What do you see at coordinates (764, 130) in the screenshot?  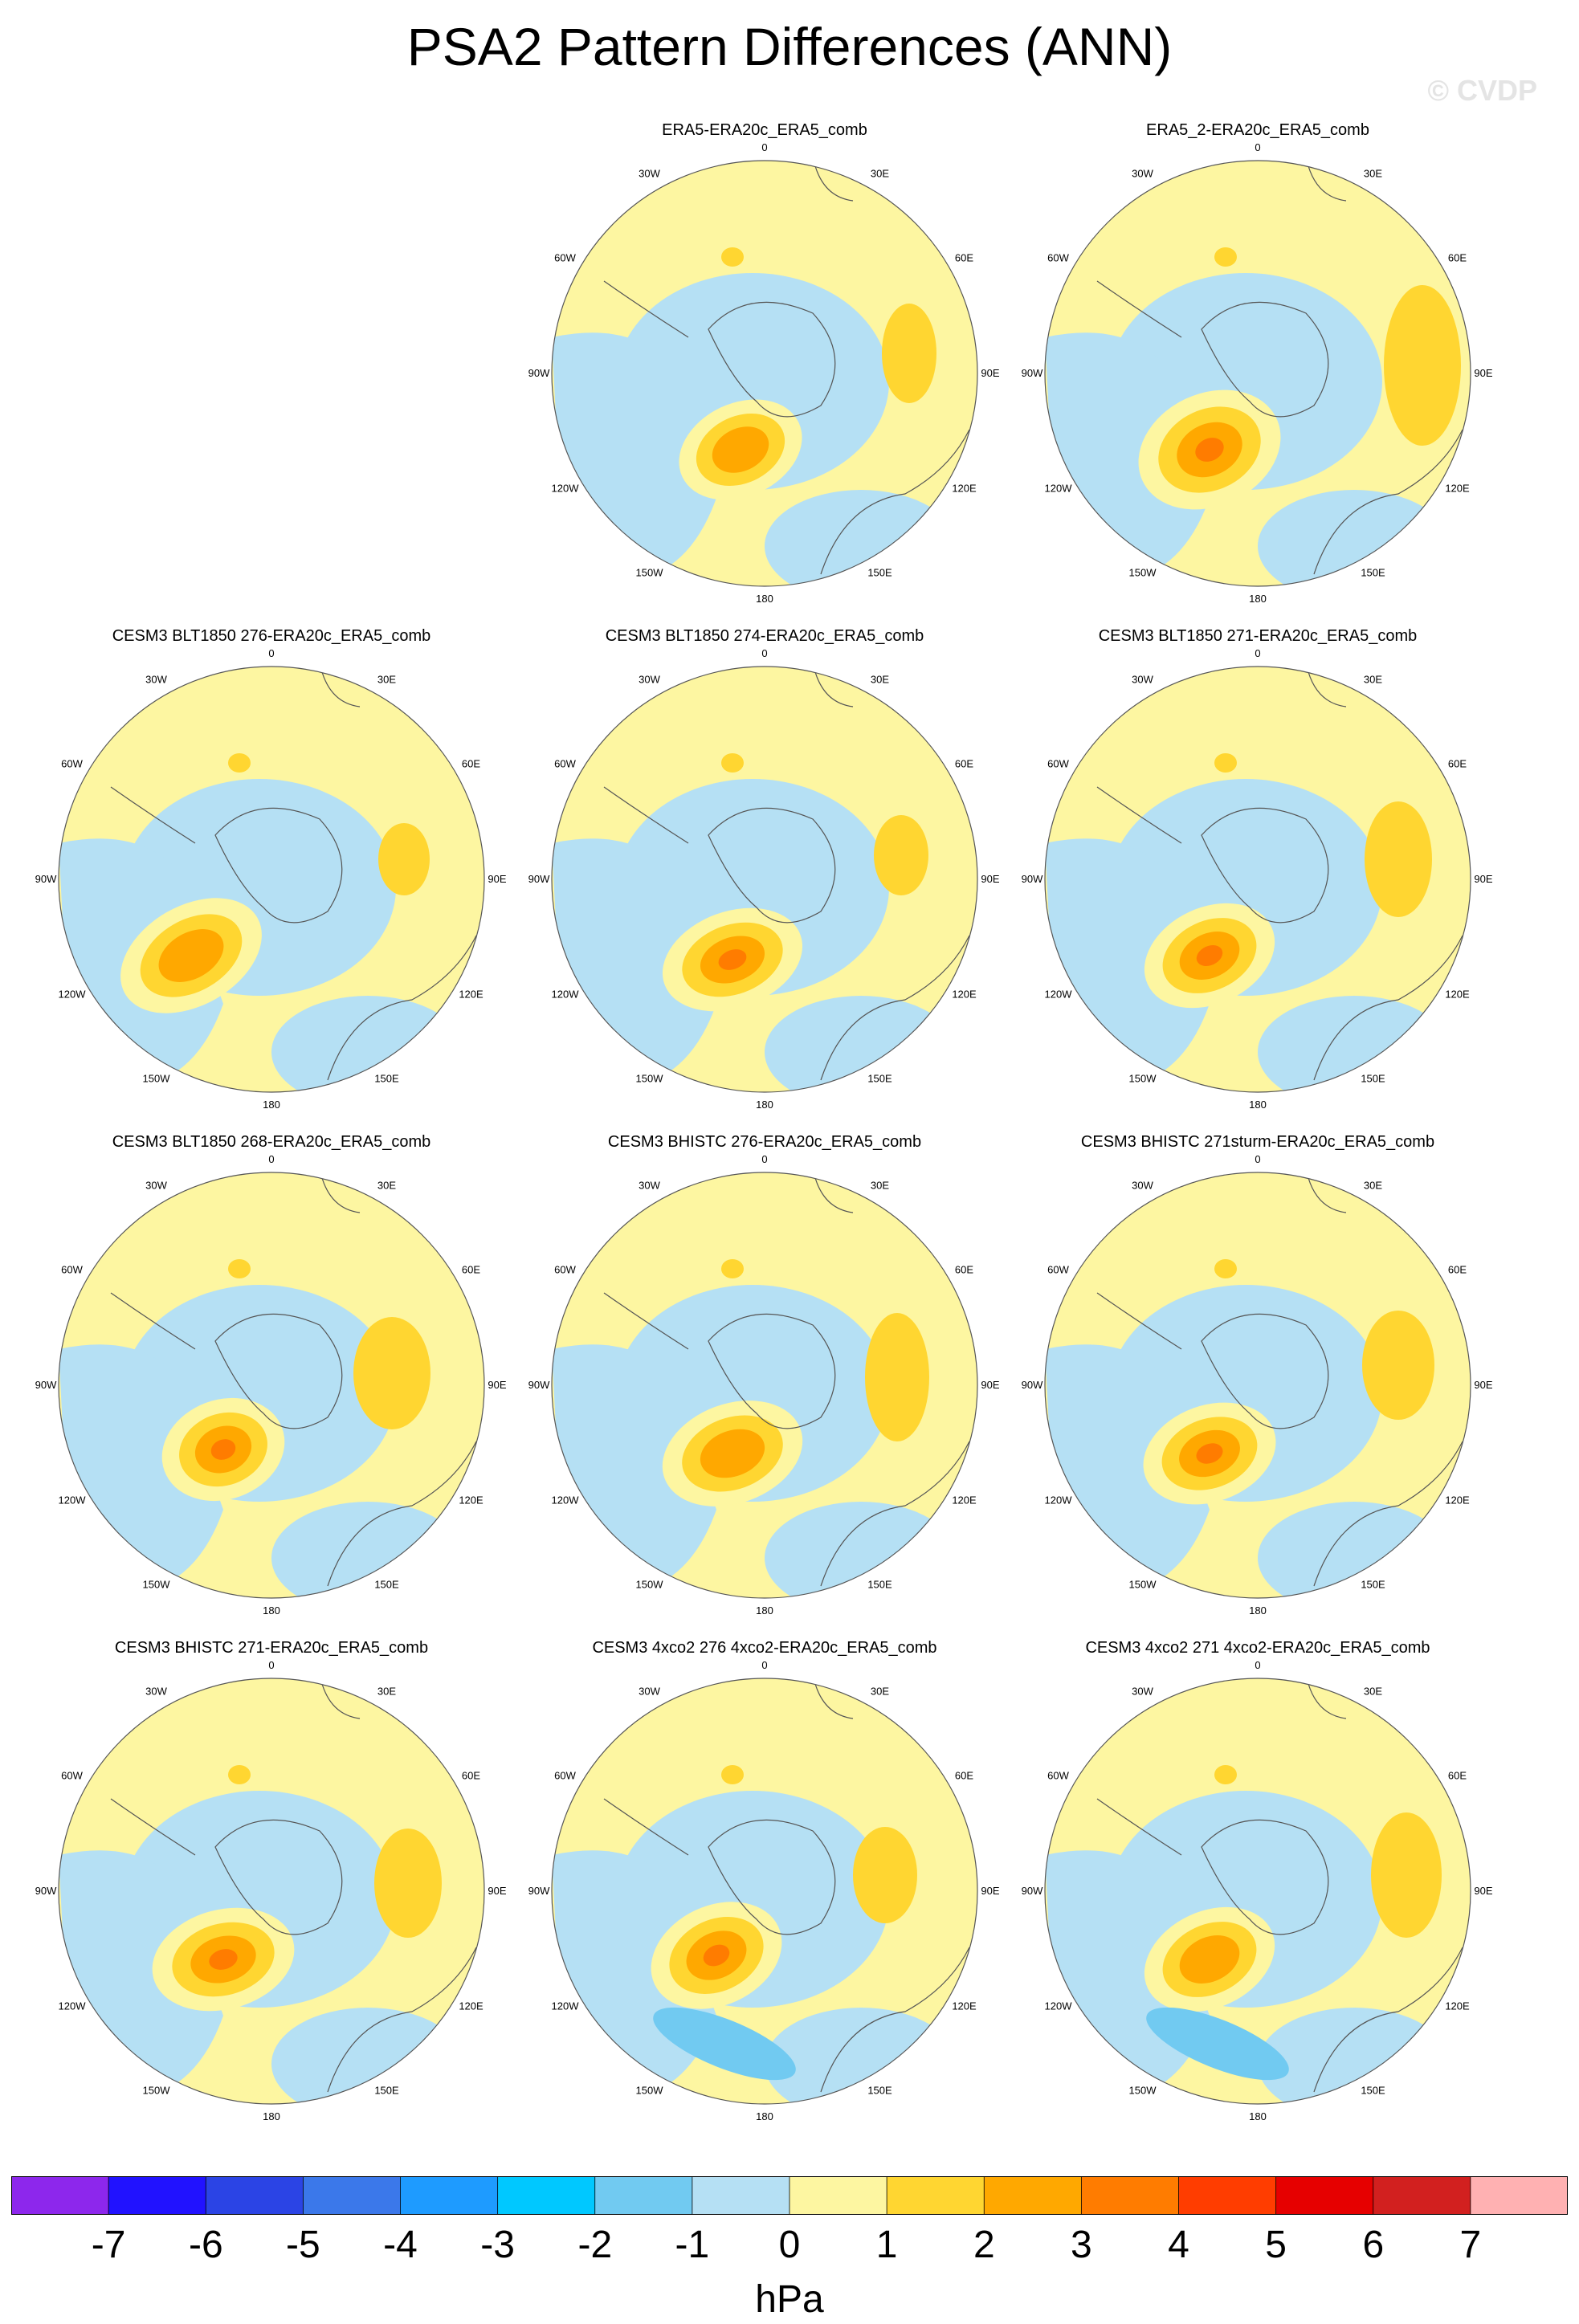 I see `panel-title: ERA5-ERA20c_ERA5_comb` at bounding box center [764, 130].